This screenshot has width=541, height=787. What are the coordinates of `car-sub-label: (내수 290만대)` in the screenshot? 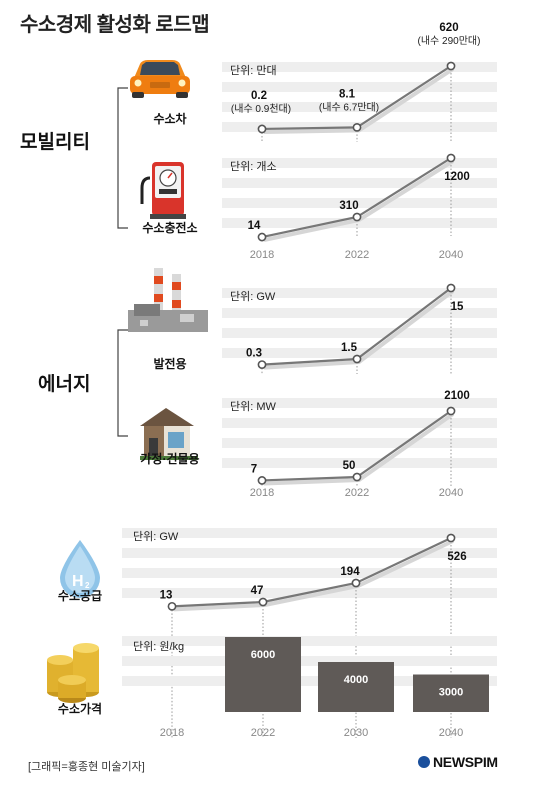 It's located at (449, 41).